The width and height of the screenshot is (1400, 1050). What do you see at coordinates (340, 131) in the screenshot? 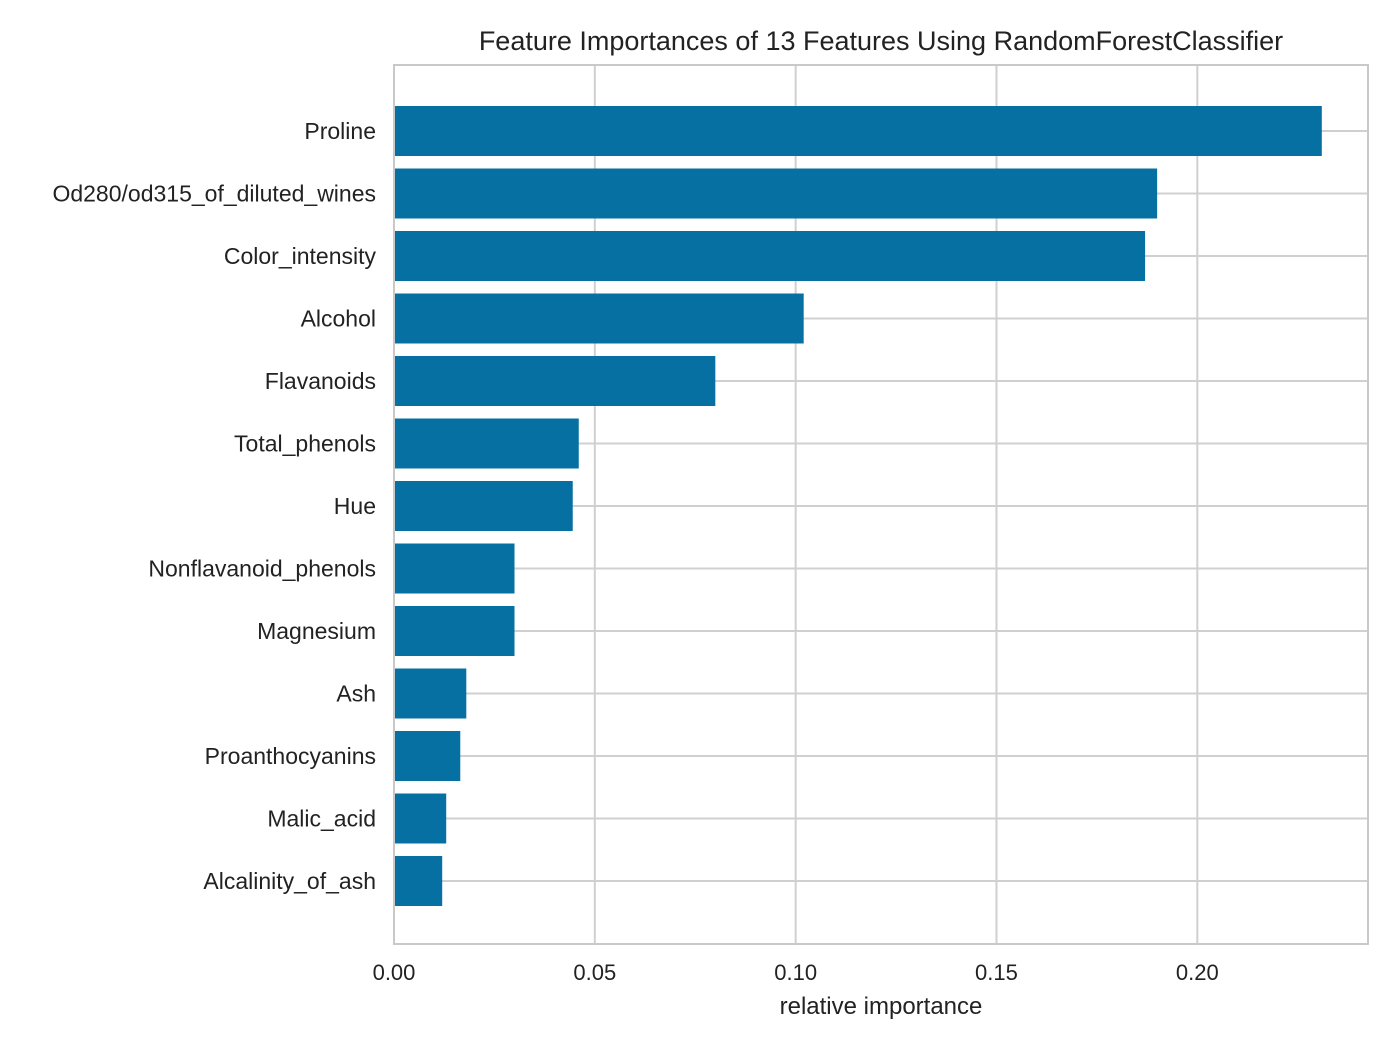
I see `category-label: Proline` at bounding box center [340, 131].